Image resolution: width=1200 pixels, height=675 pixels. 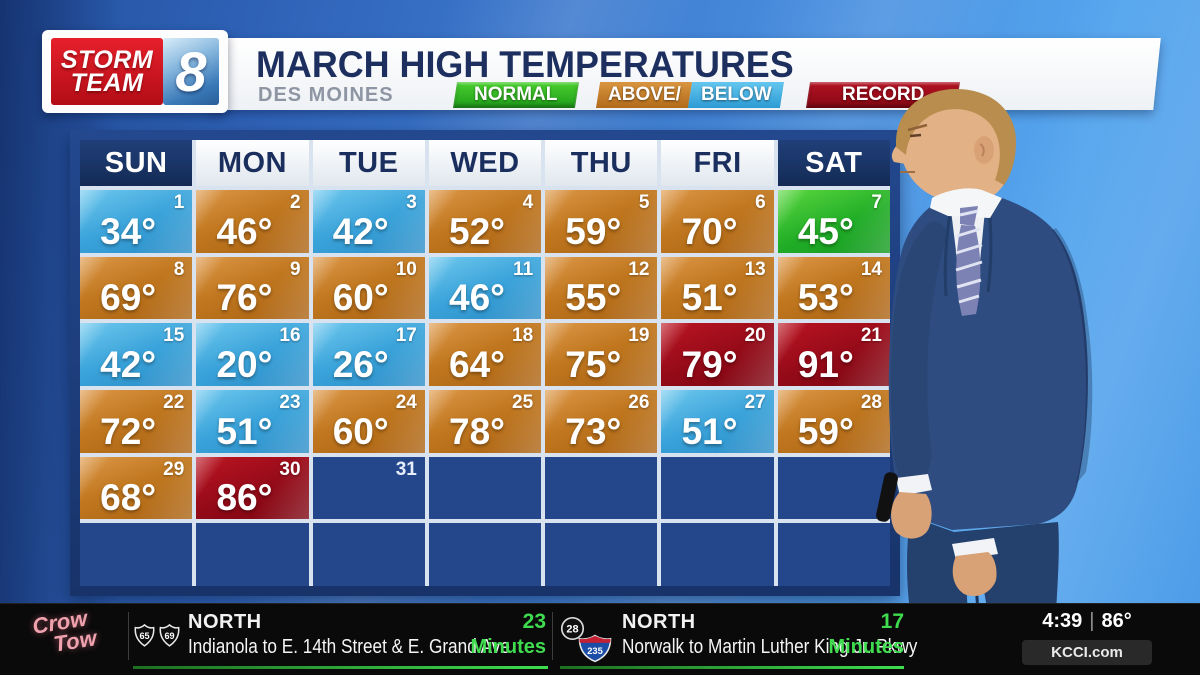 I want to click on day-number: 3, so click(x=411, y=202).